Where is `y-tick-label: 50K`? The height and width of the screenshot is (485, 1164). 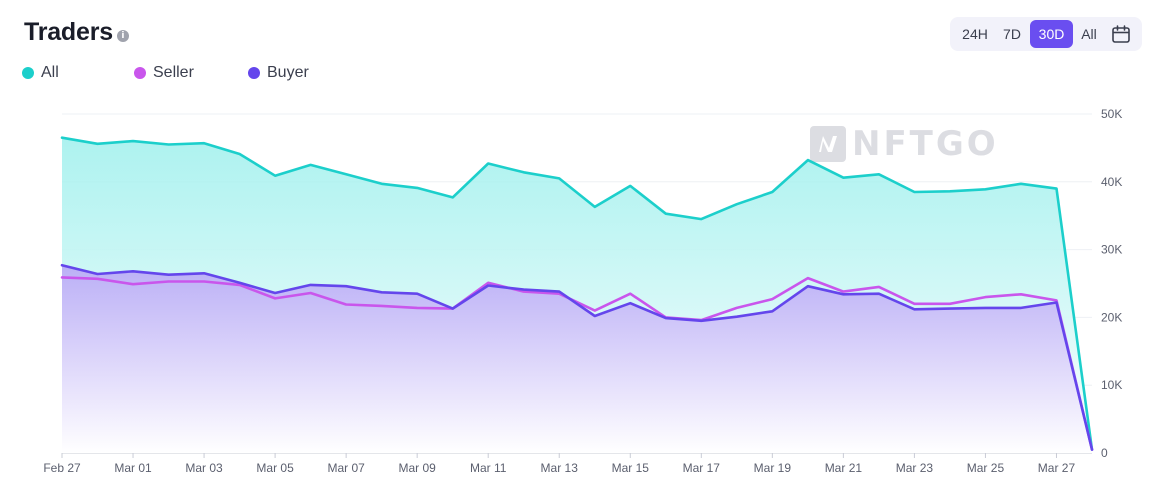
y-tick-label: 50K is located at coordinates (1111, 114).